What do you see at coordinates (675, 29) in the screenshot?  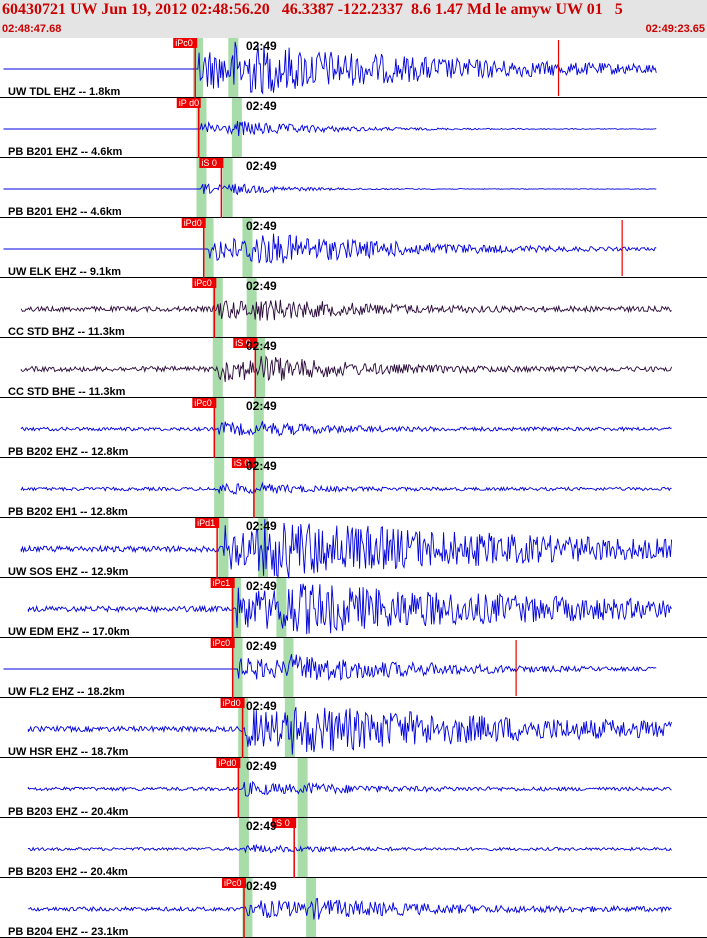 I see `window-end-time: 02:49:23.65` at bounding box center [675, 29].